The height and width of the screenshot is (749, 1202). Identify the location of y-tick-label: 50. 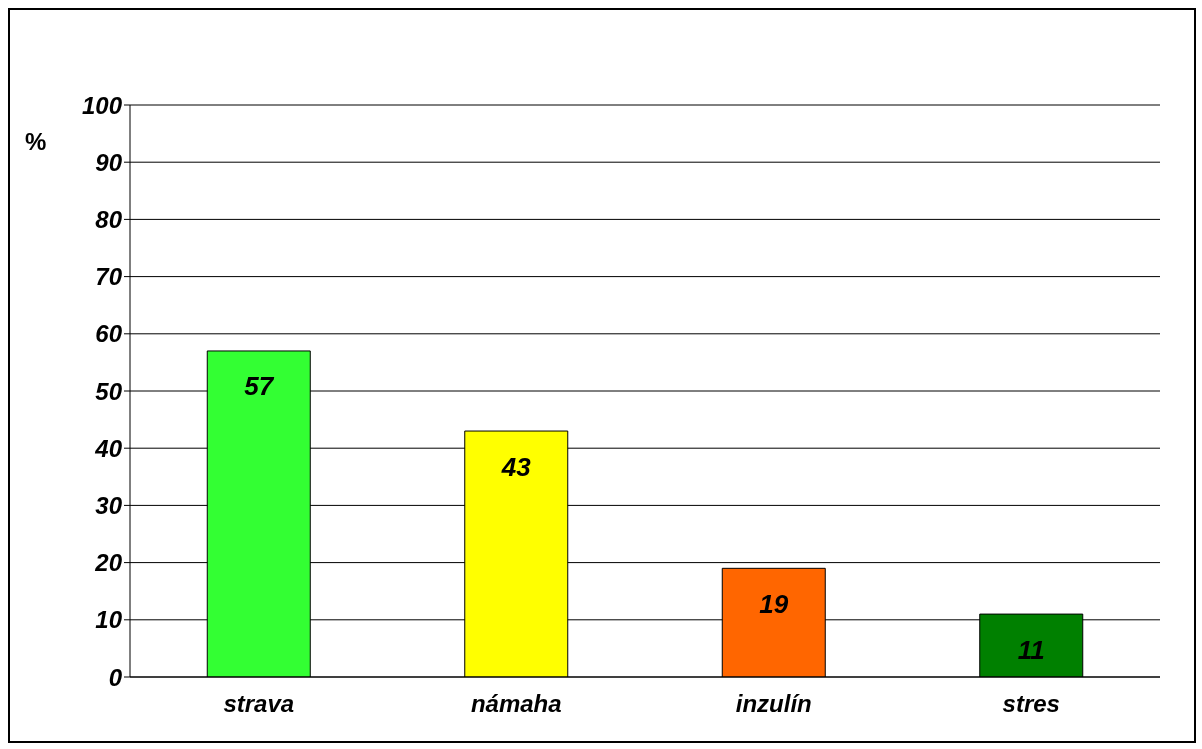
(109, 391).